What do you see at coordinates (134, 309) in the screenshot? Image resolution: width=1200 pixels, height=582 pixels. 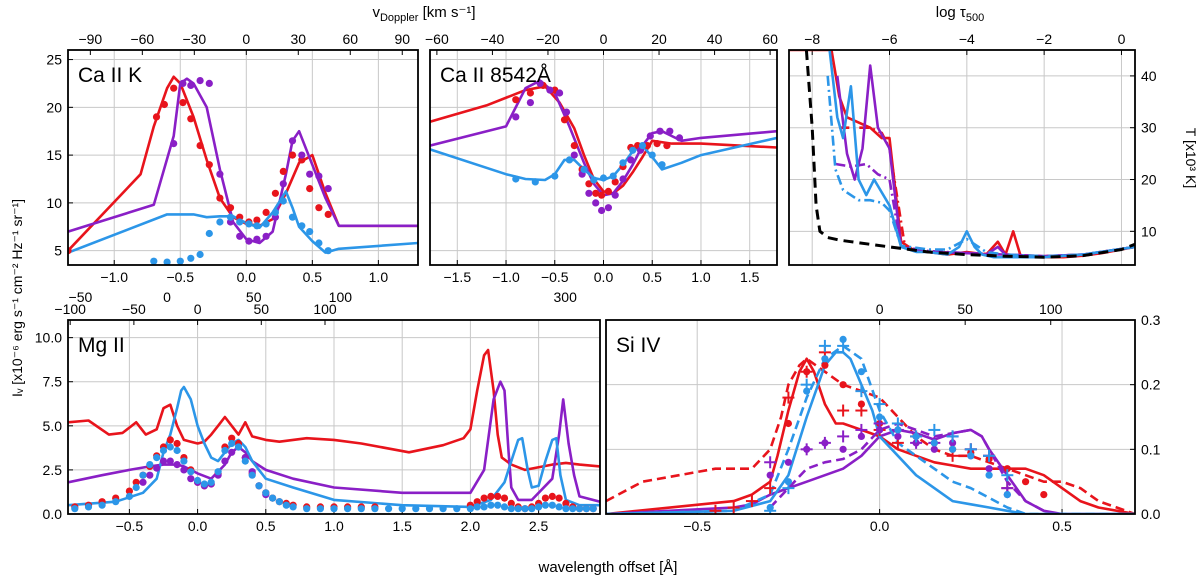 I see `top-tick-label: −50` at bounding box center [134, 309].